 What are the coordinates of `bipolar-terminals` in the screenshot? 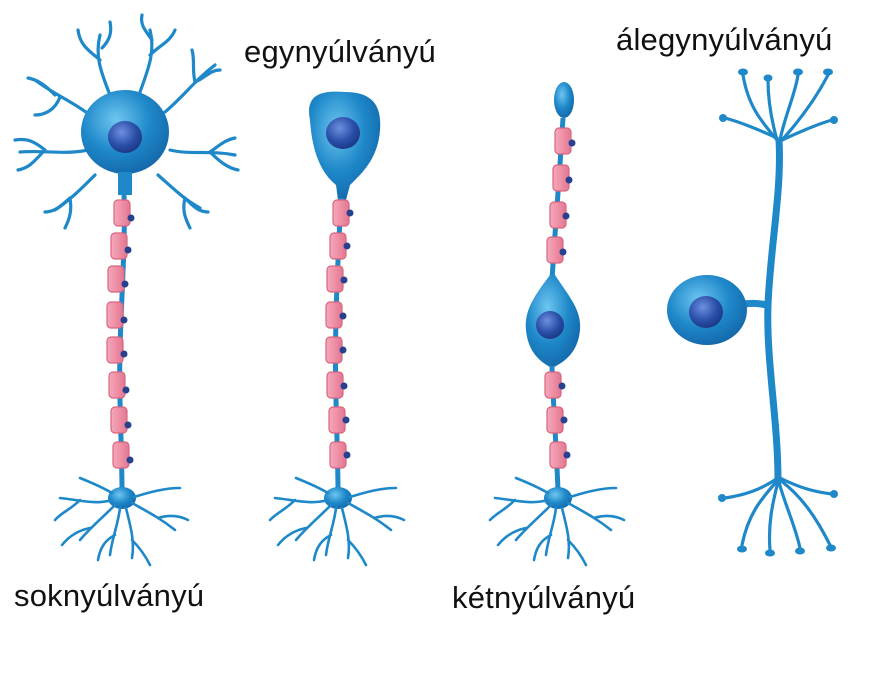 It's located at (557, 521).